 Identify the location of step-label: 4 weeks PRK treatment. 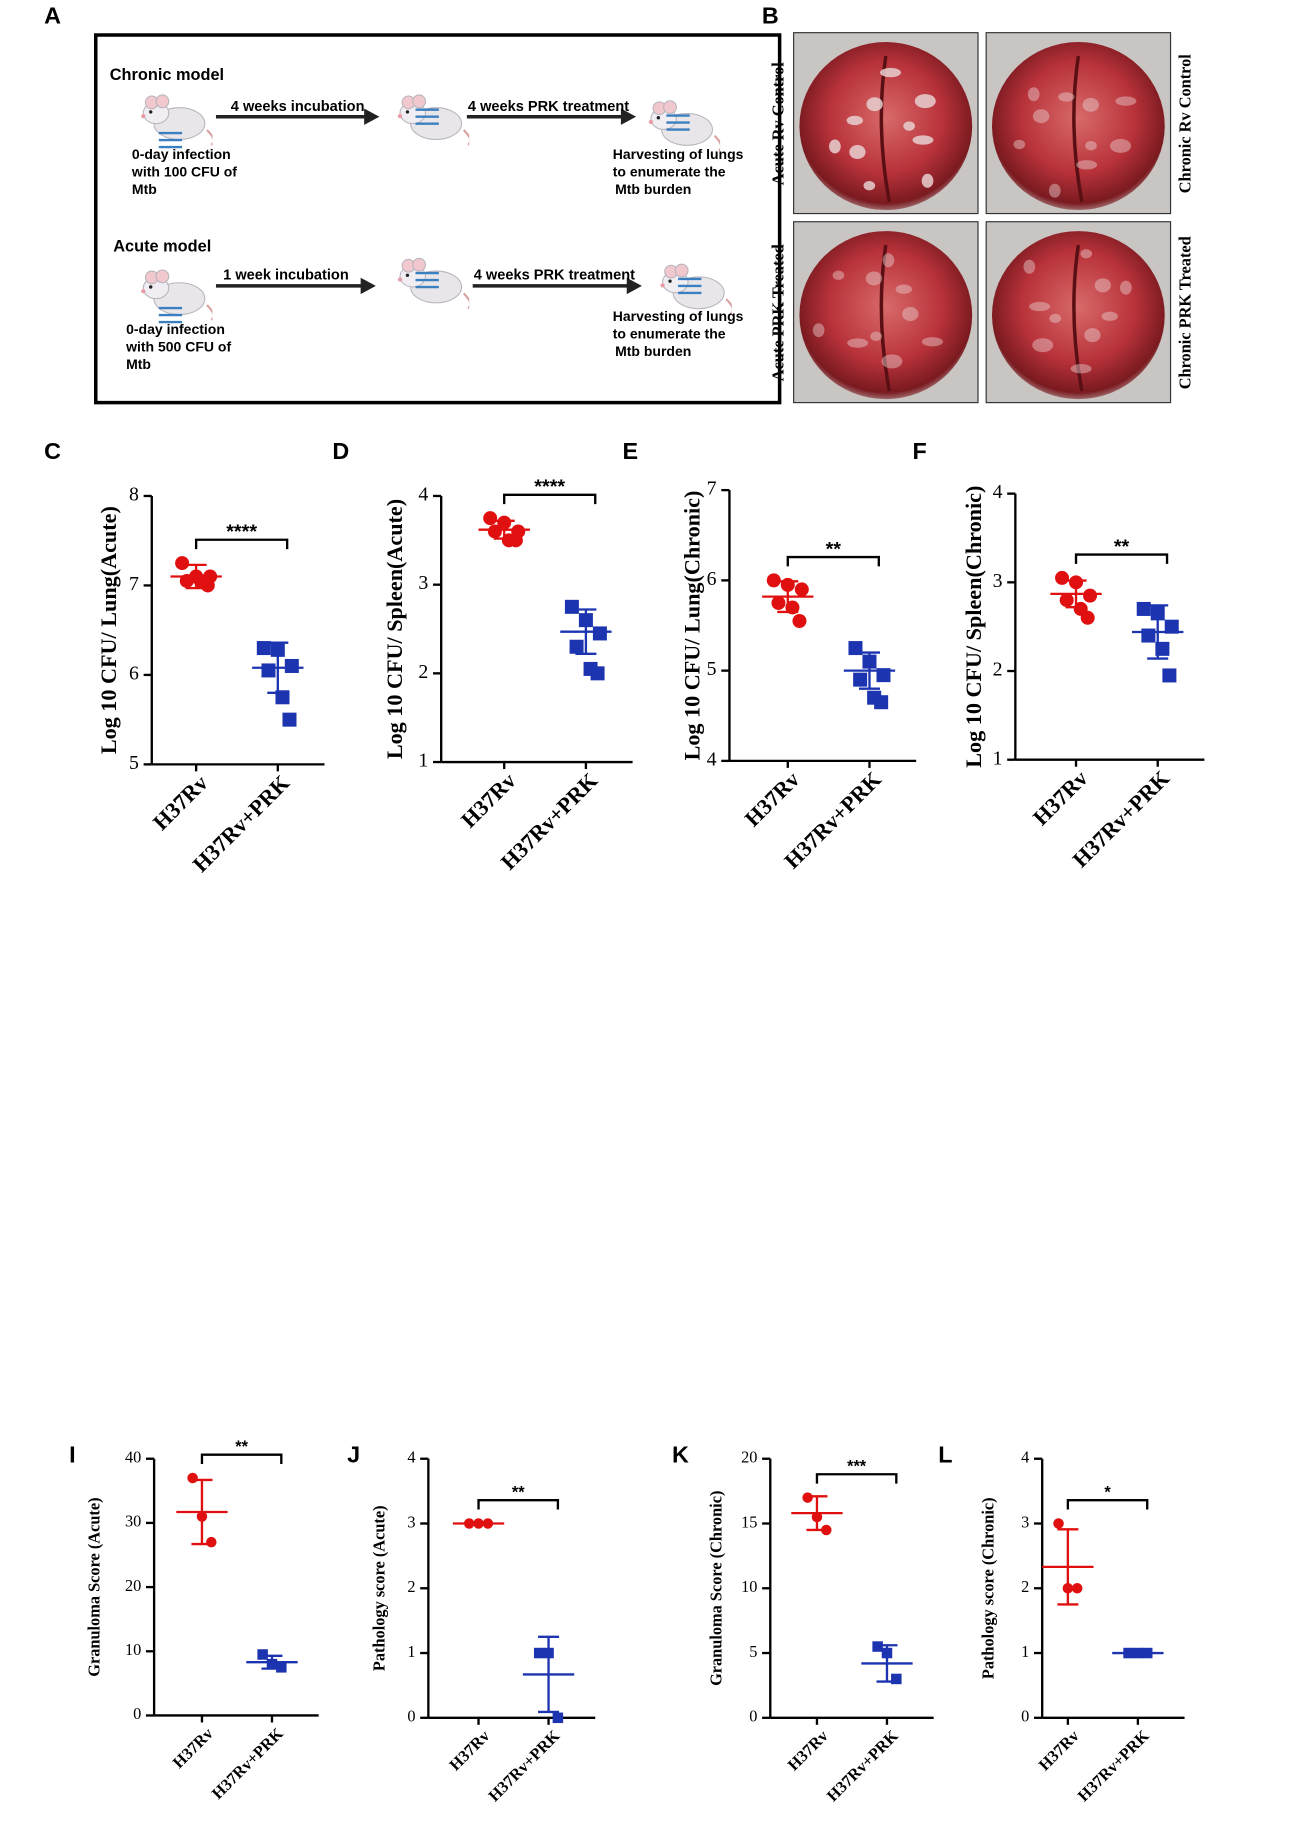
(554, 275).